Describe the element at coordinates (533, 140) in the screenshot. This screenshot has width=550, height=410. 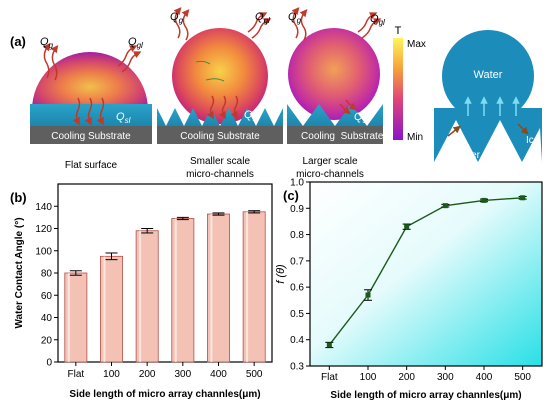
I see `ice-label: Ice` at that location.